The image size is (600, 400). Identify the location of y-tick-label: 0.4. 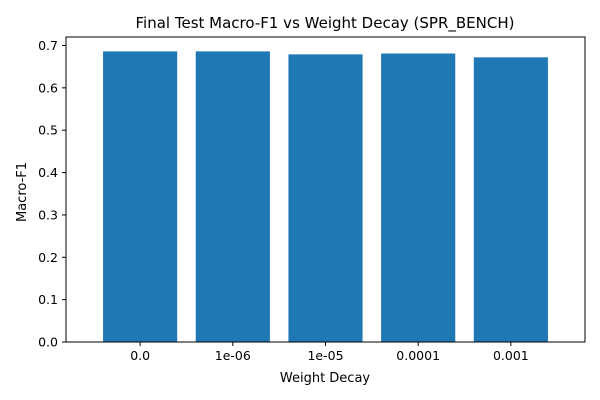
(48, 172).